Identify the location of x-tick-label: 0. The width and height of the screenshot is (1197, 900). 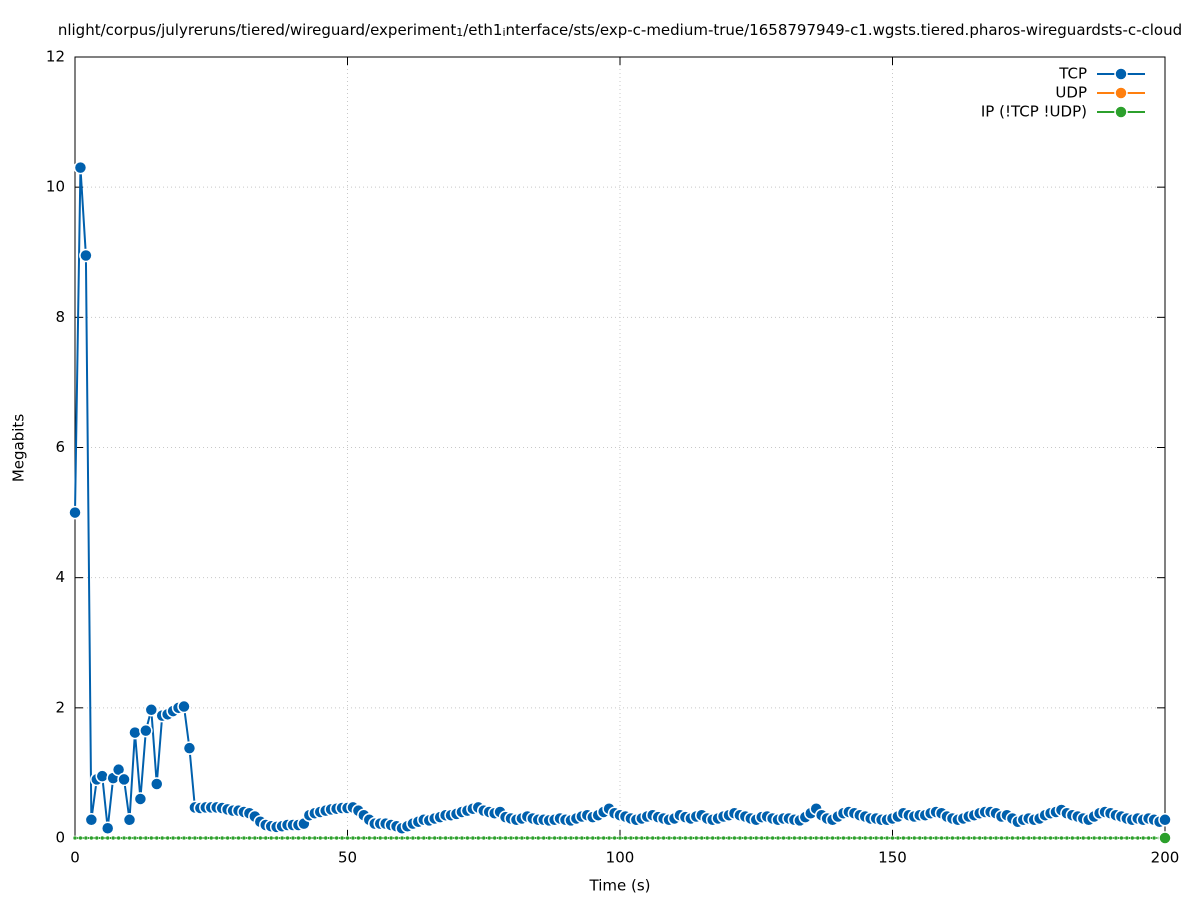
(75, 858).